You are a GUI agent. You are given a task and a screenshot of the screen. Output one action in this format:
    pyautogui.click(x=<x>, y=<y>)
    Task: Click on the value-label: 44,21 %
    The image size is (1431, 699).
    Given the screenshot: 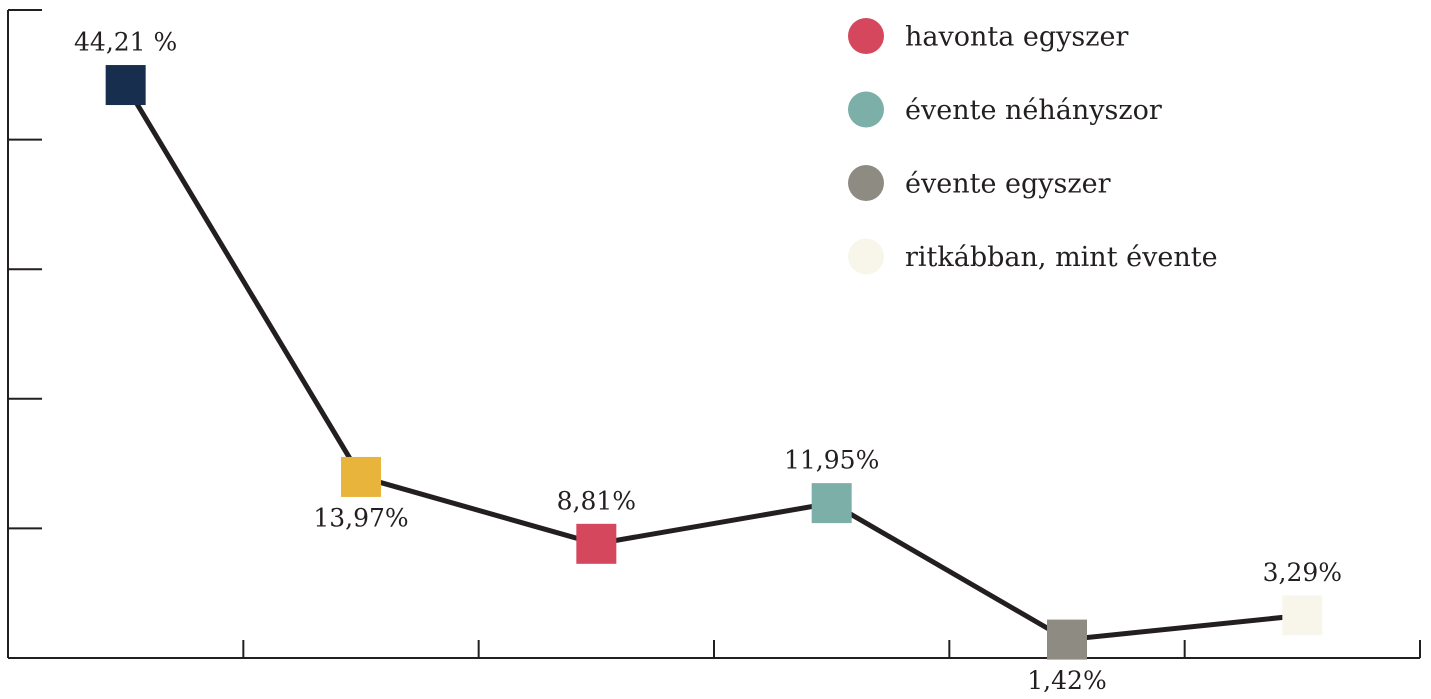 What is the action you would take?
    pyautogui.click(x=125, y=42)
    